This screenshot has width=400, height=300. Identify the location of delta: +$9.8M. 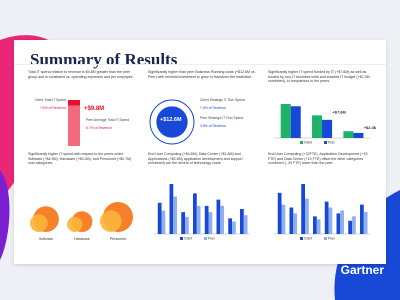
(94, 109).